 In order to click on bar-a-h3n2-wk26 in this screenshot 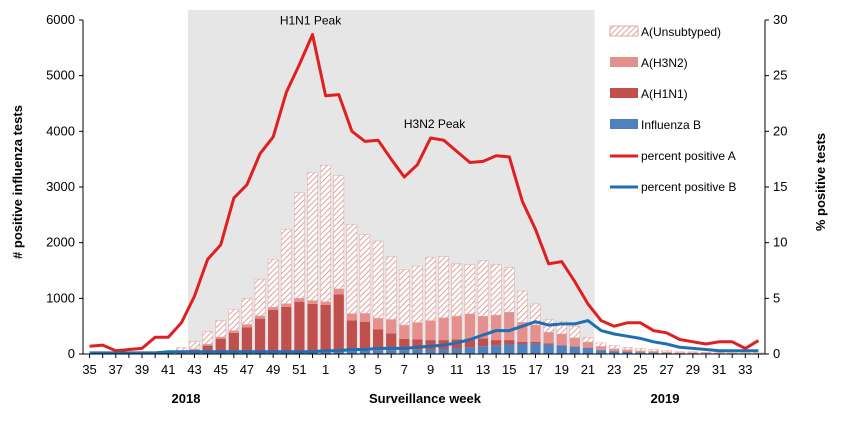, I will do `click(653, 352)`.